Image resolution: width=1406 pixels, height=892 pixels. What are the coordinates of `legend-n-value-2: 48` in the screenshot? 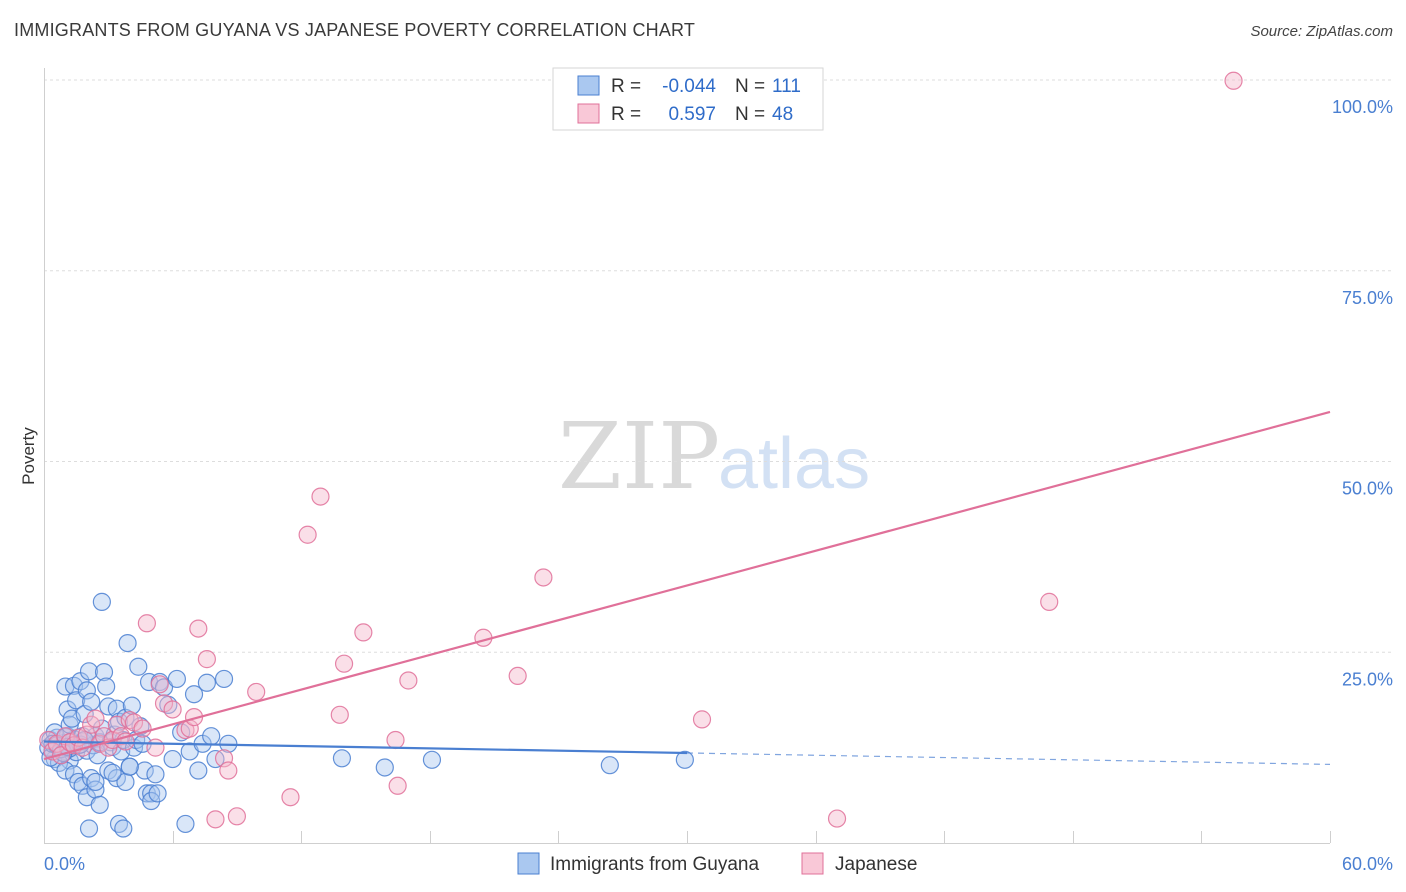 It's located at (782, 114).